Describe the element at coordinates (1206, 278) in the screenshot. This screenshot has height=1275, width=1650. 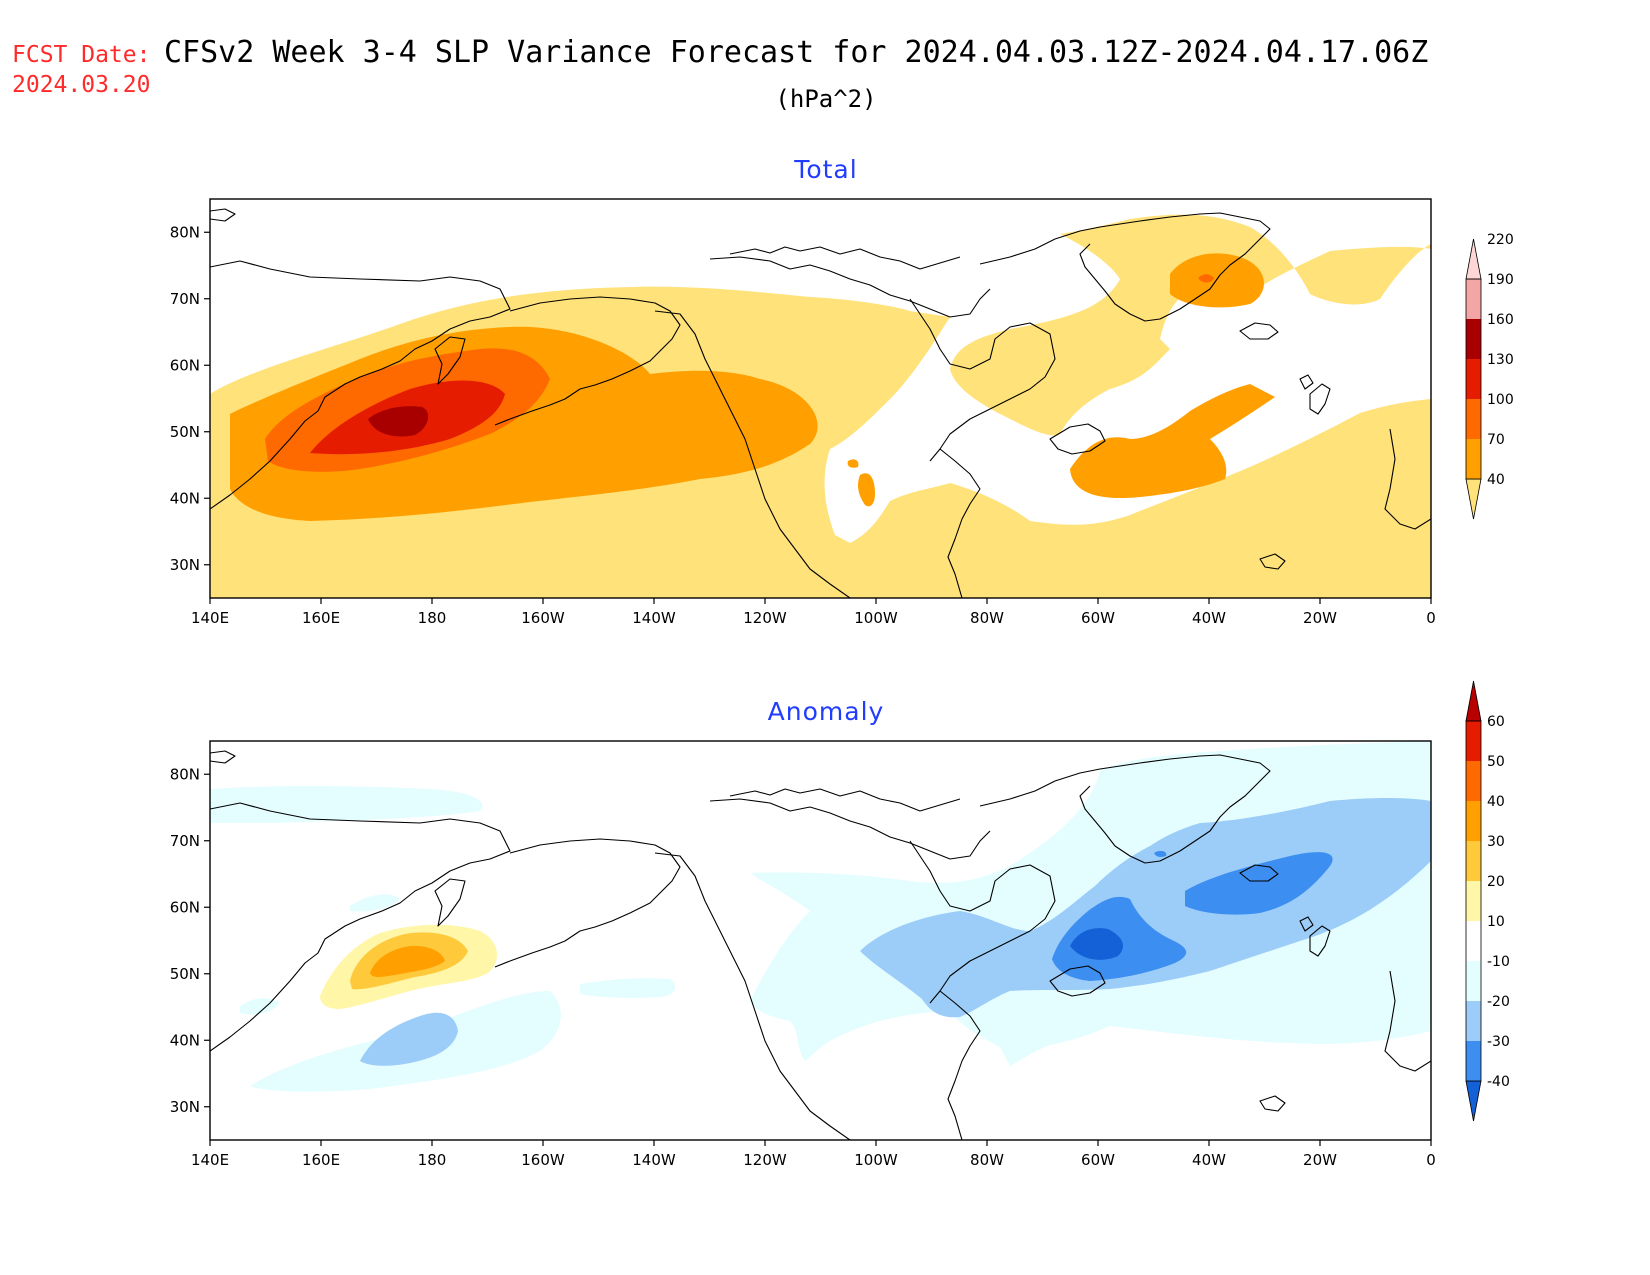
I see `total-contour-130-greenland` at that location.